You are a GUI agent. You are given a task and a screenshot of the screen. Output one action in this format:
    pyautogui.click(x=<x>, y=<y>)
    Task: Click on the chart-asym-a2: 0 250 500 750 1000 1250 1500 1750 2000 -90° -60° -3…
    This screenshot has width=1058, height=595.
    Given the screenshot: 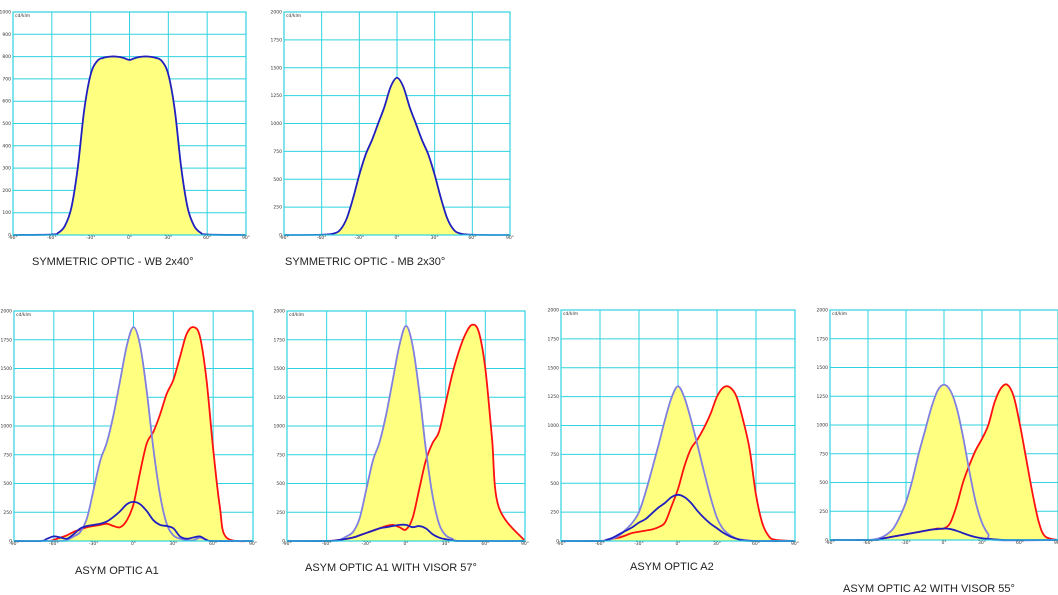 What is the action you would take?
    pyautogui.click(x=675, y=442)
    